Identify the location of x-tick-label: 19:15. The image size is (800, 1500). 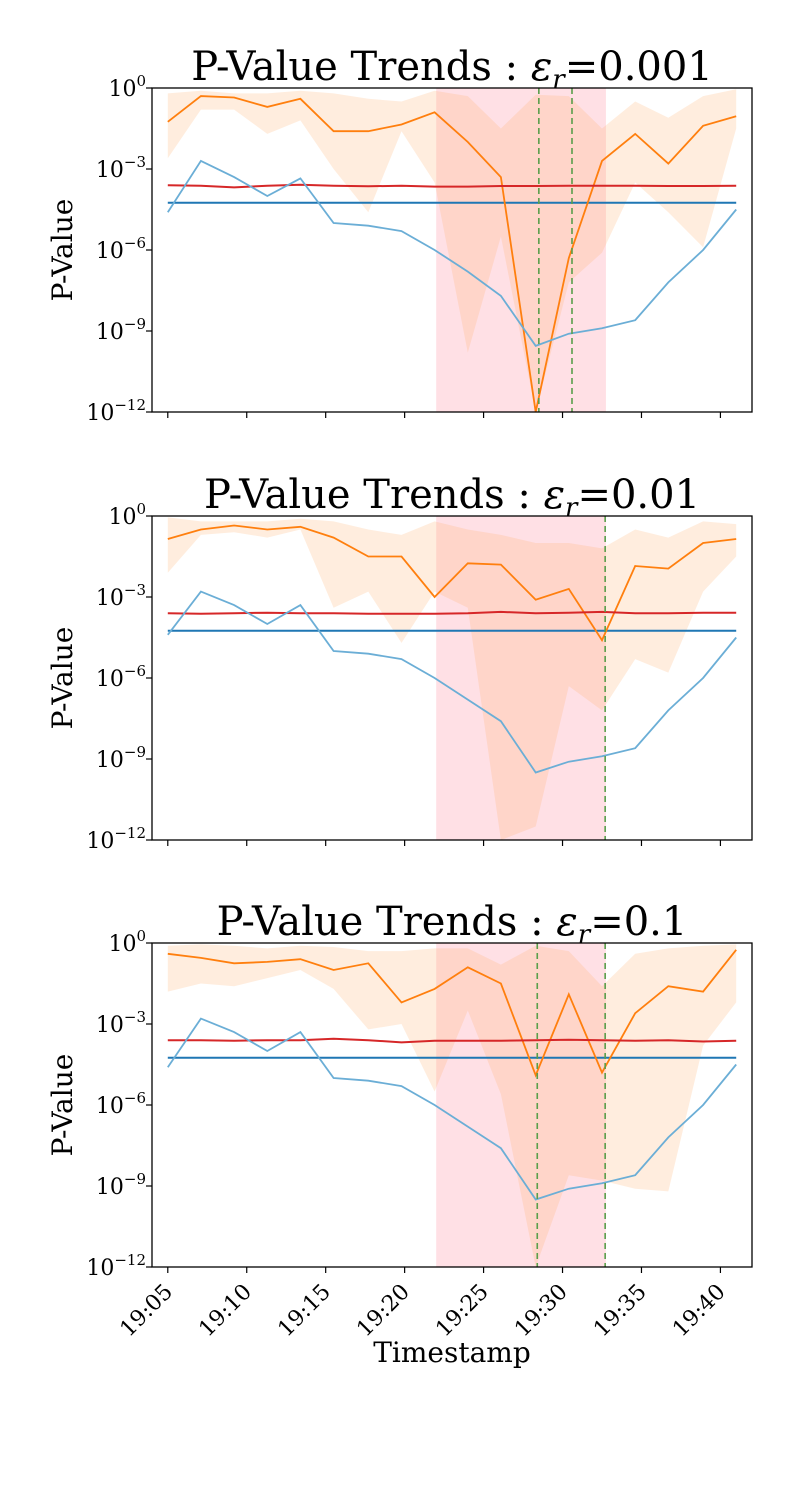
(304, 1311).